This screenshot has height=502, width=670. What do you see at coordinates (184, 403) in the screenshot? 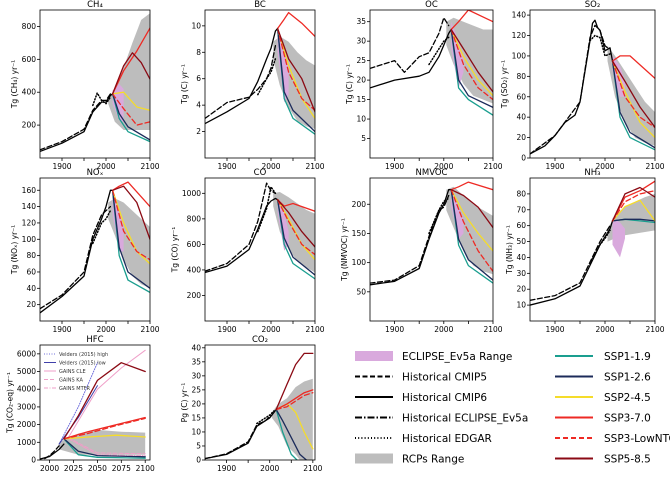
I see `y-axis-label: Pg (C) yr⁻¹` at bounding box center [184, 403].